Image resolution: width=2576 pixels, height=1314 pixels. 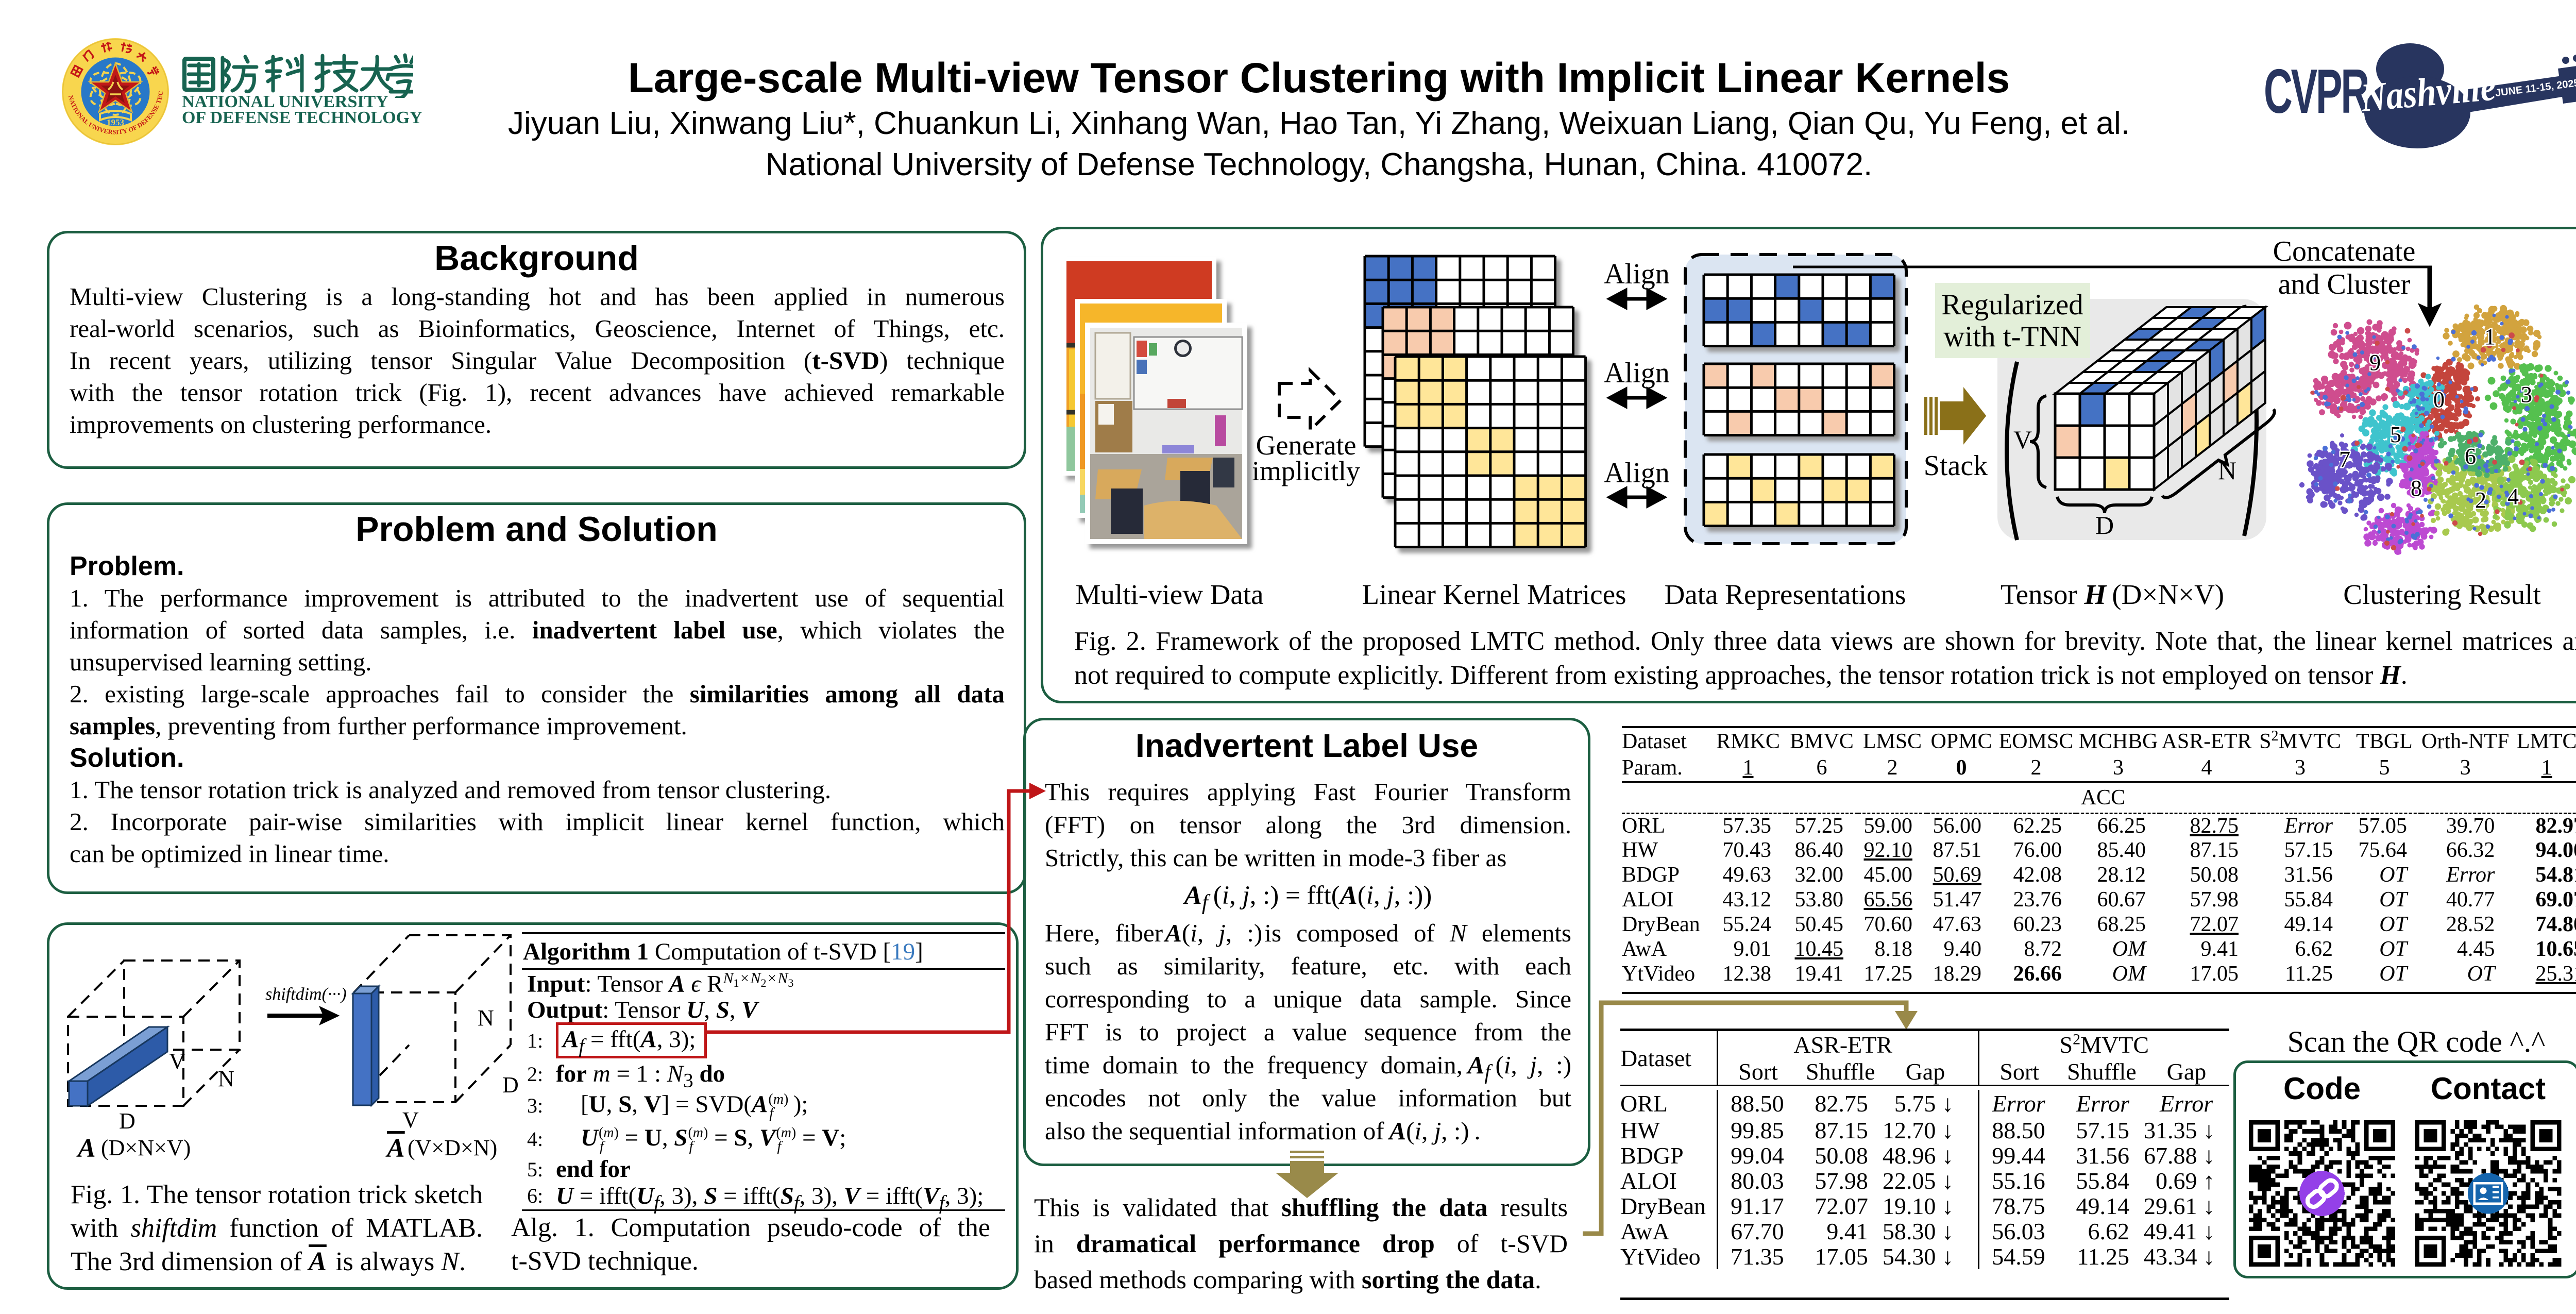 What do you see at coordinates (2526, 394) in the screenshot?
I see `svg-text: 3` at bounding box center [2526, 394].